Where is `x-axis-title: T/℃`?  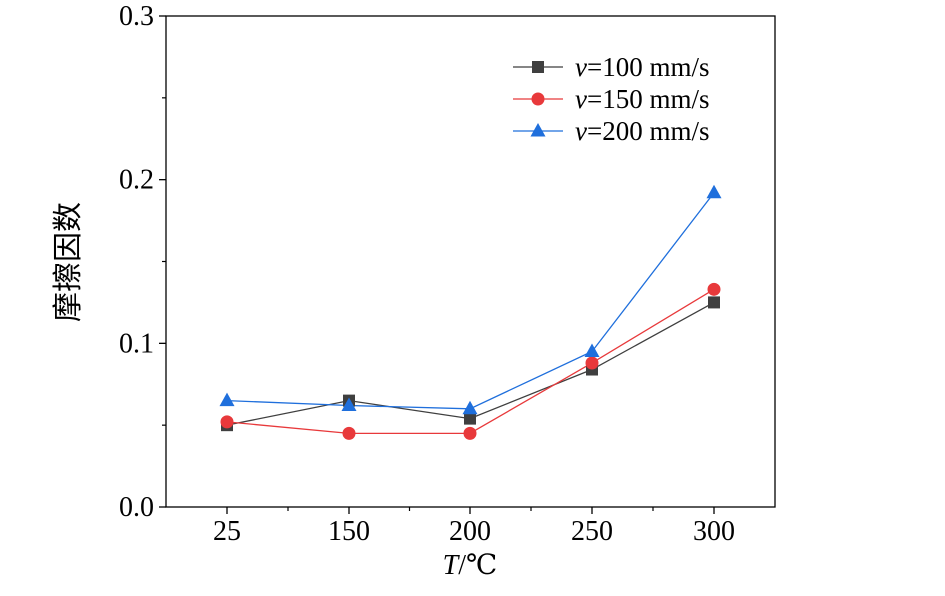
x-axis-title: T/℃ is located at coordinates (470, 565).